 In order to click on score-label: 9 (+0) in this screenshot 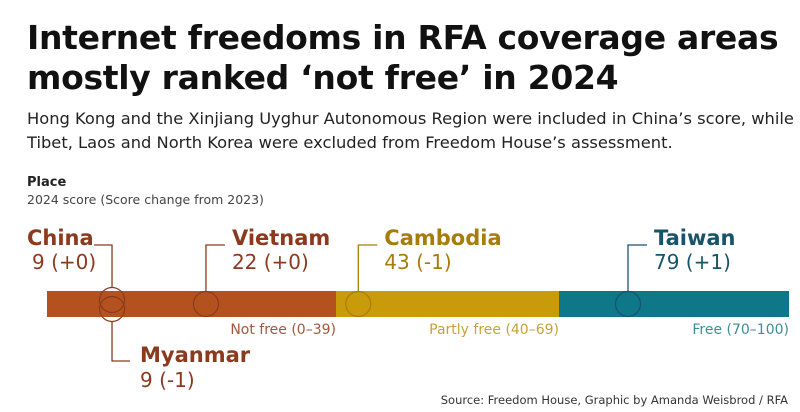, I will do `click(64, 262)`.